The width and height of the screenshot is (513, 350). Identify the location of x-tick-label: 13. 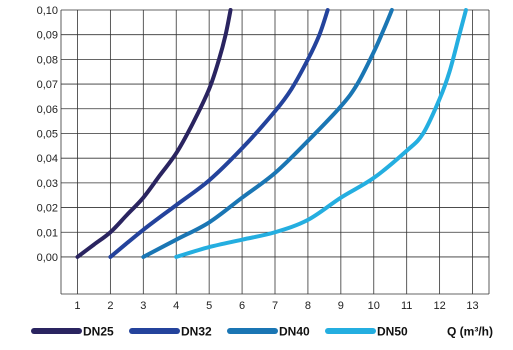
(472, 306).